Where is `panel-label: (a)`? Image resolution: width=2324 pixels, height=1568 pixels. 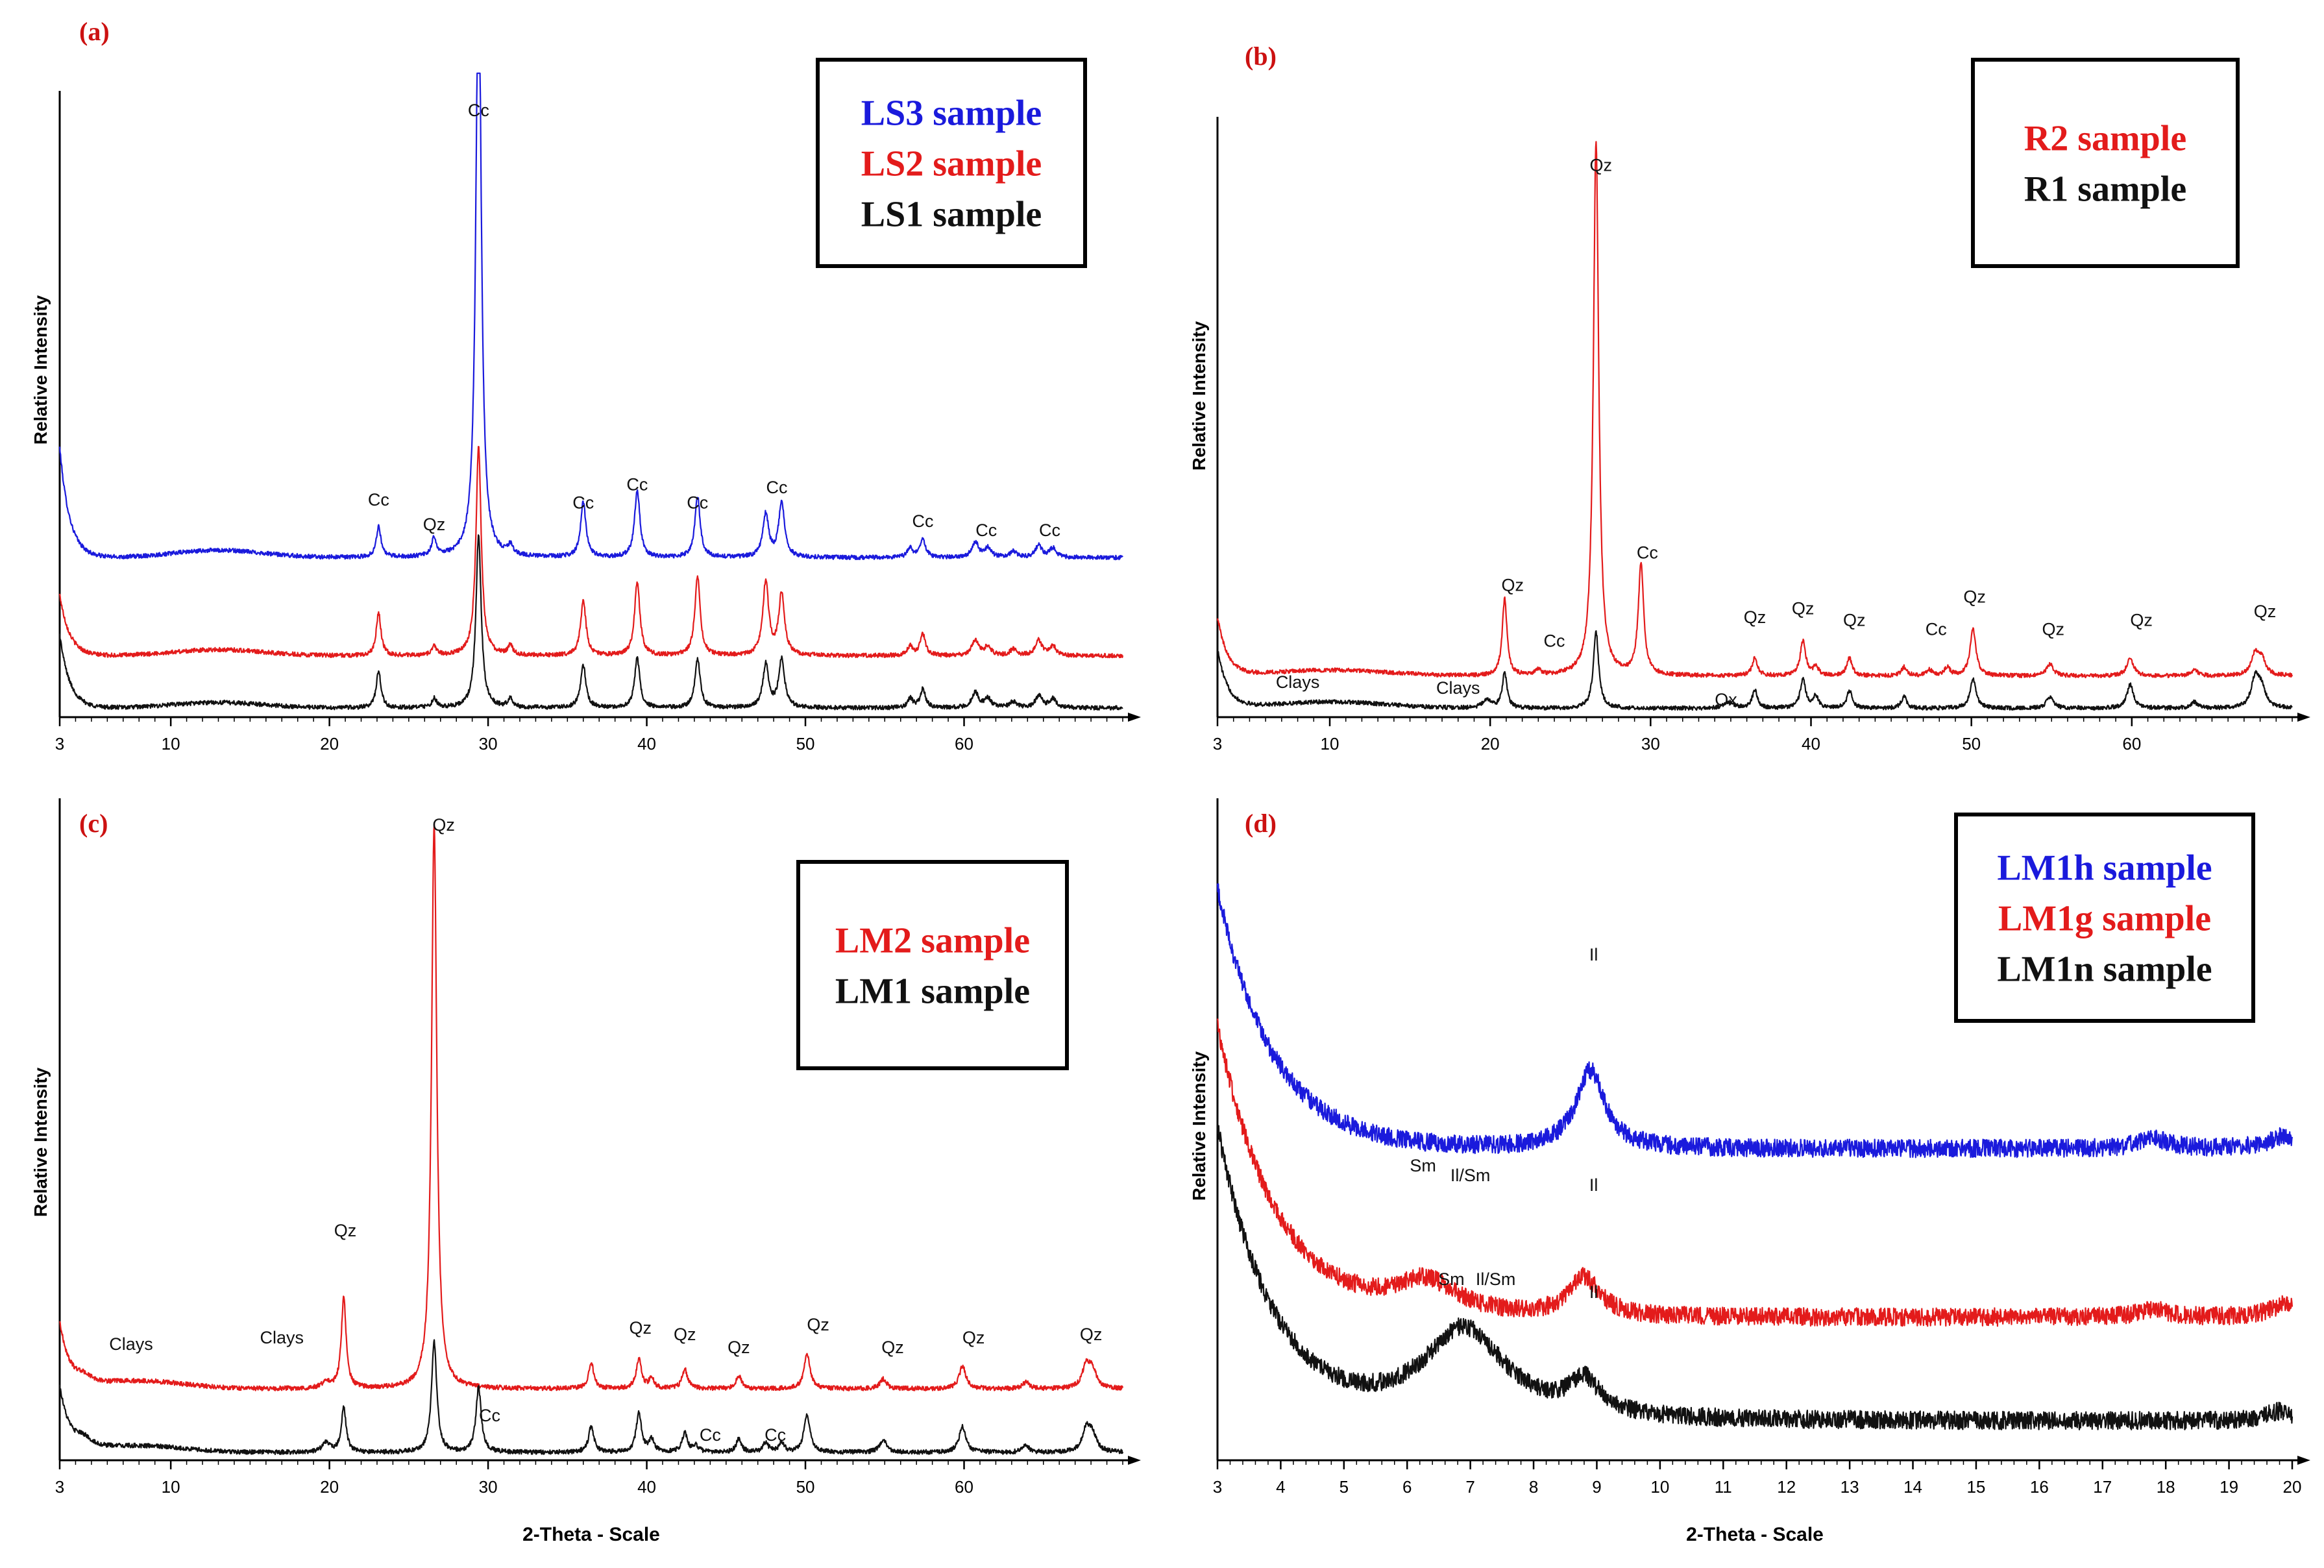 panel-label: (a) is located at coordinates (94, 31).